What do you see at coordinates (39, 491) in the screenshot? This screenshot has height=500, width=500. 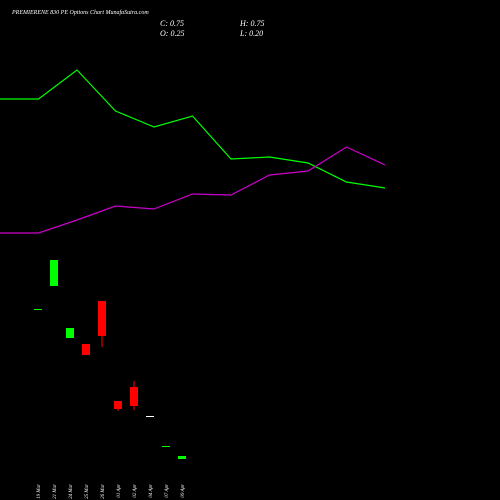 I see `x-tick-label: 19 Mar` at bounding box center [39, 491].